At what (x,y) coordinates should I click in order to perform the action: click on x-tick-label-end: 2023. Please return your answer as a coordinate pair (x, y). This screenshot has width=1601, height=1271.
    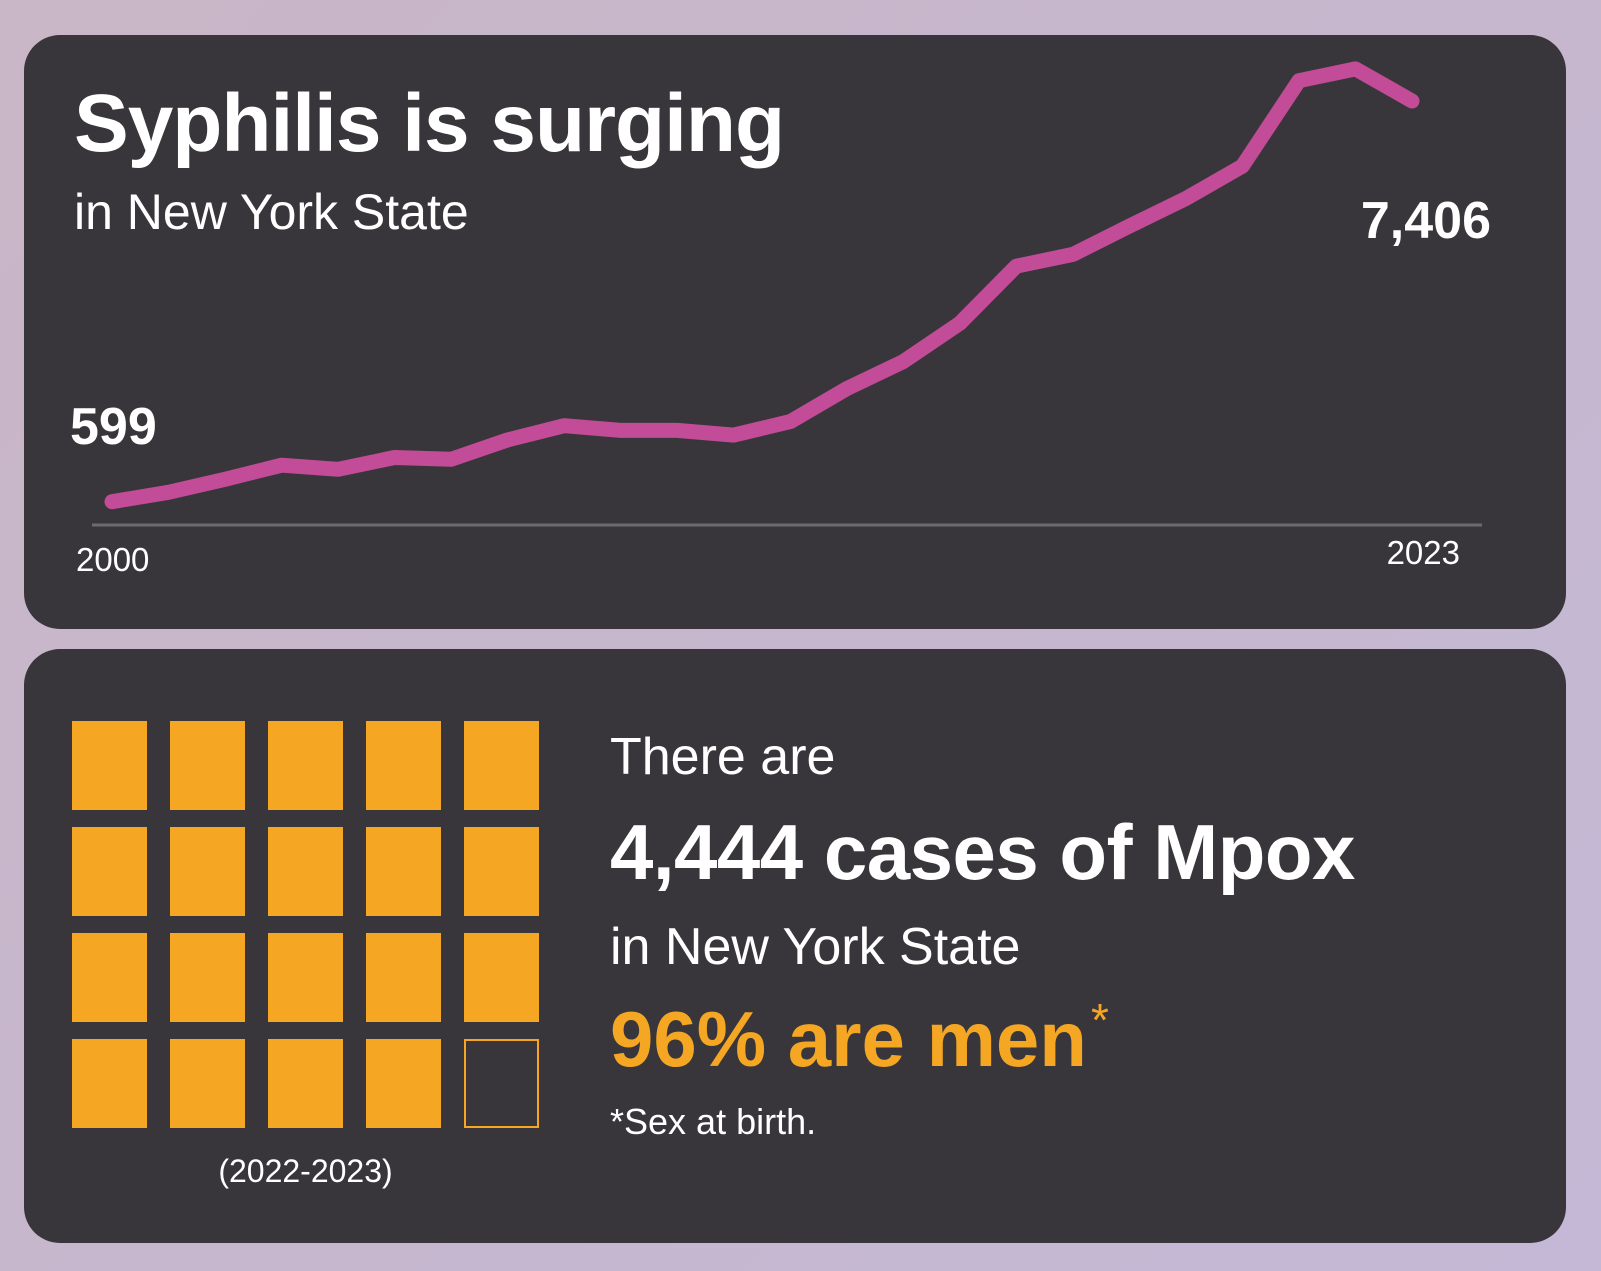
    Looking at the image, I should click on (1423, 552).